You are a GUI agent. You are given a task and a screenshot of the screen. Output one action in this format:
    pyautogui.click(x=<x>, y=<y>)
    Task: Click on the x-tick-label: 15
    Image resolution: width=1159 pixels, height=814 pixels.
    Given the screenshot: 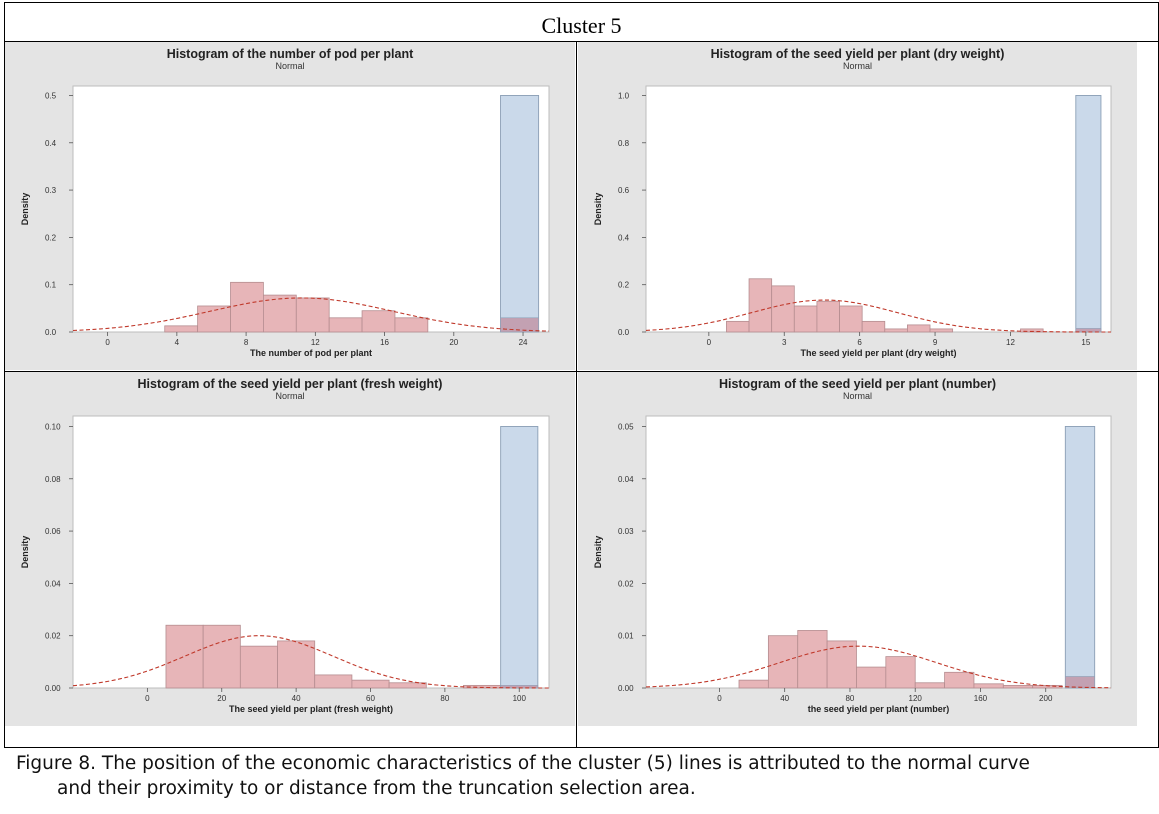 What is the action you would take?
    pyautogui.click(x=1085, y=342)
    